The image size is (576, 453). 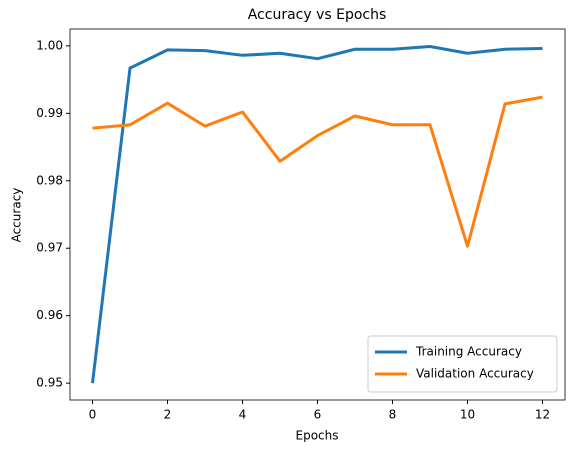 I want to click on y-tick-label: 0.97, so click(x=49, y=248).